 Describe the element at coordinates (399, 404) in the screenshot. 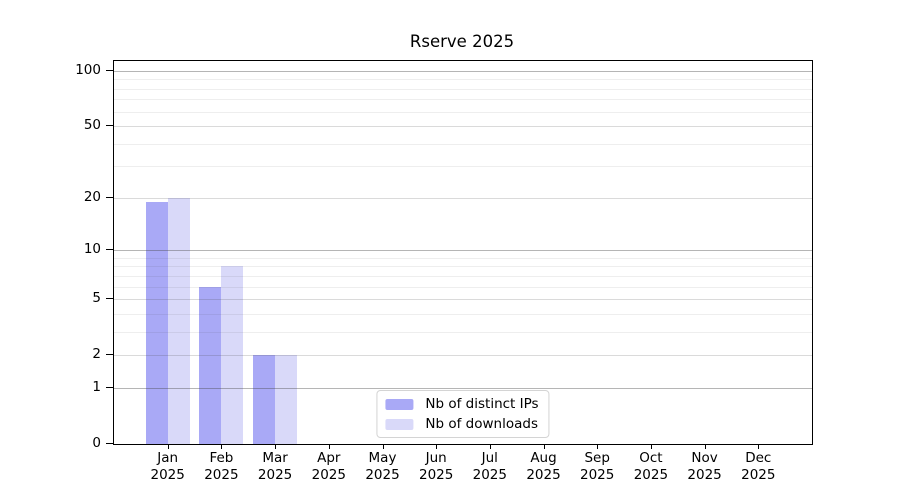

I see `legend-swatch-distinct-ips-icon` at that location.